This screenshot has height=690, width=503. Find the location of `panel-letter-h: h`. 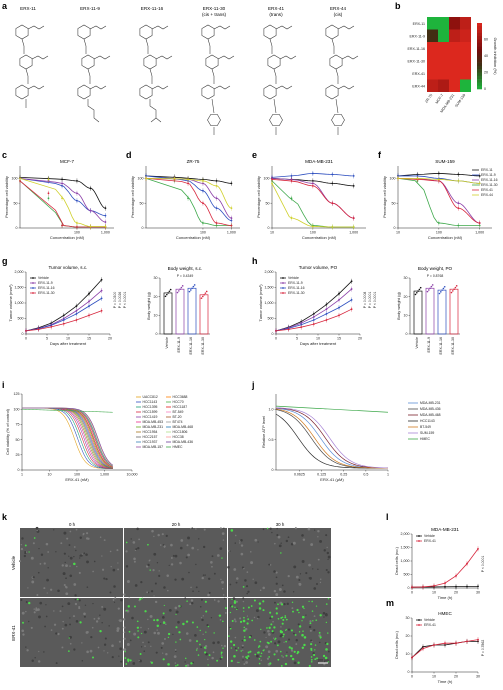

panel-letter-h: h is located at coordinates (255, 261).